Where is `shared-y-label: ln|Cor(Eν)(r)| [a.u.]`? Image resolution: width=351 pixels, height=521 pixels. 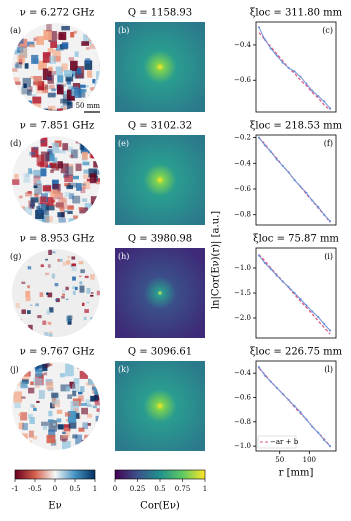 shared-y-label: ln|Cor(Eν)(r)| [a.u.] is located at coordinates (216, 260).